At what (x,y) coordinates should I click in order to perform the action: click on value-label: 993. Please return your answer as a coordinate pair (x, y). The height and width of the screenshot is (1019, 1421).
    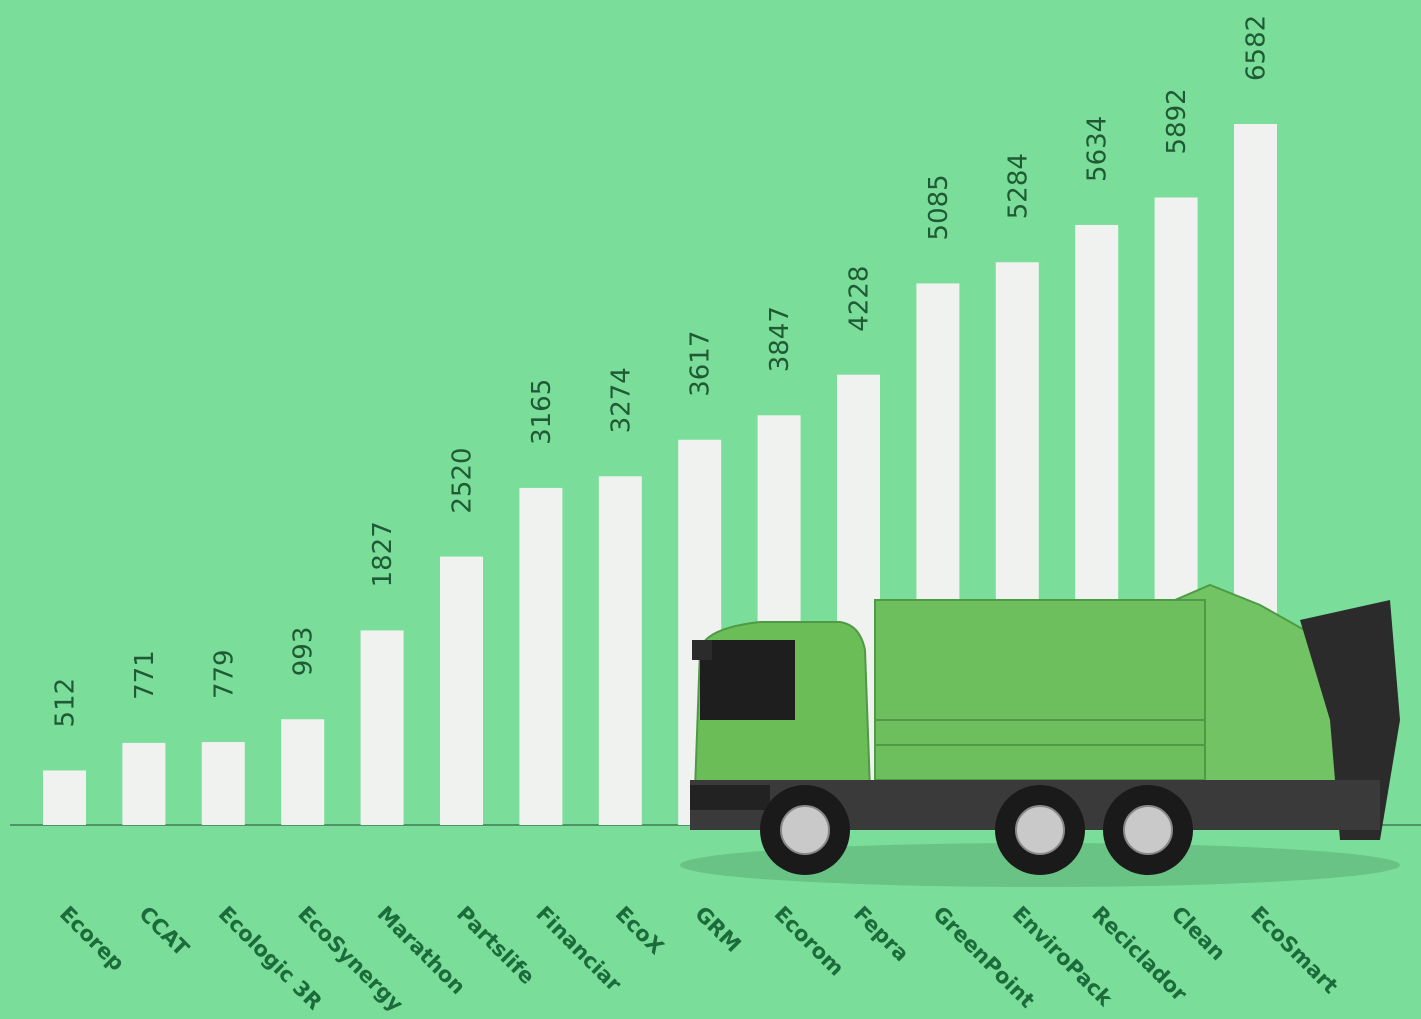
    Looking at the image, I should click on (304, 652).